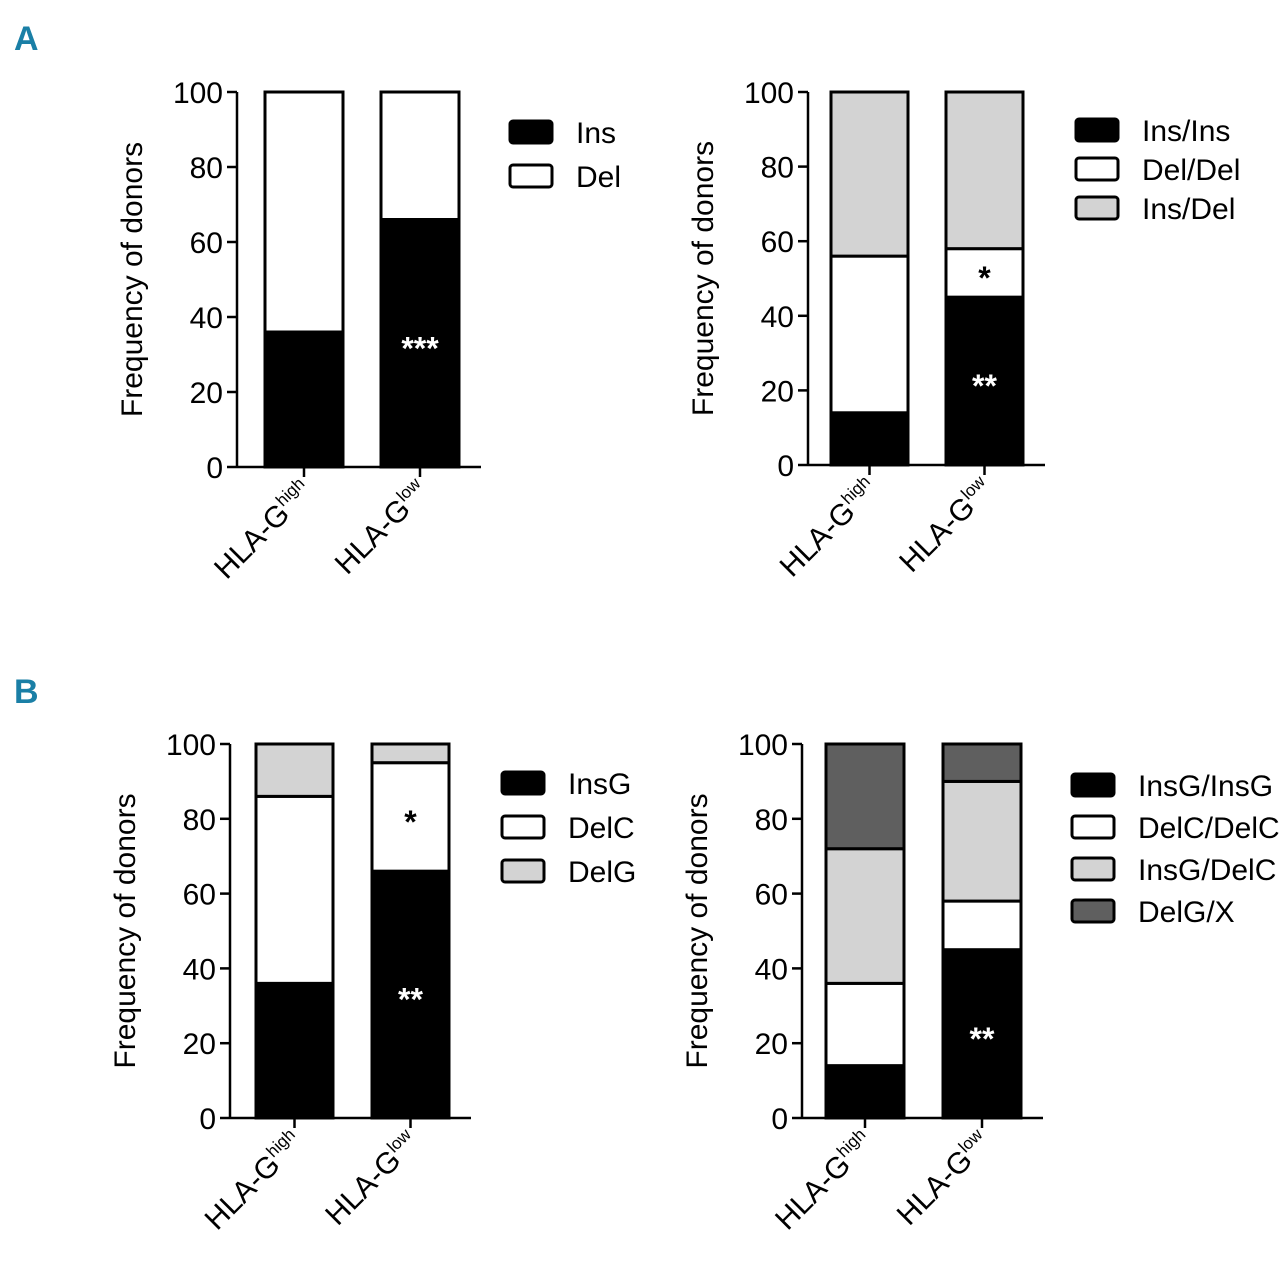 The width and height of the screenshot is (1280, 1280). What do you see at coordinates (1191, 170) in the screenshot?
I see `legend-label: Del/Del` at bounding box center [1191, 170].